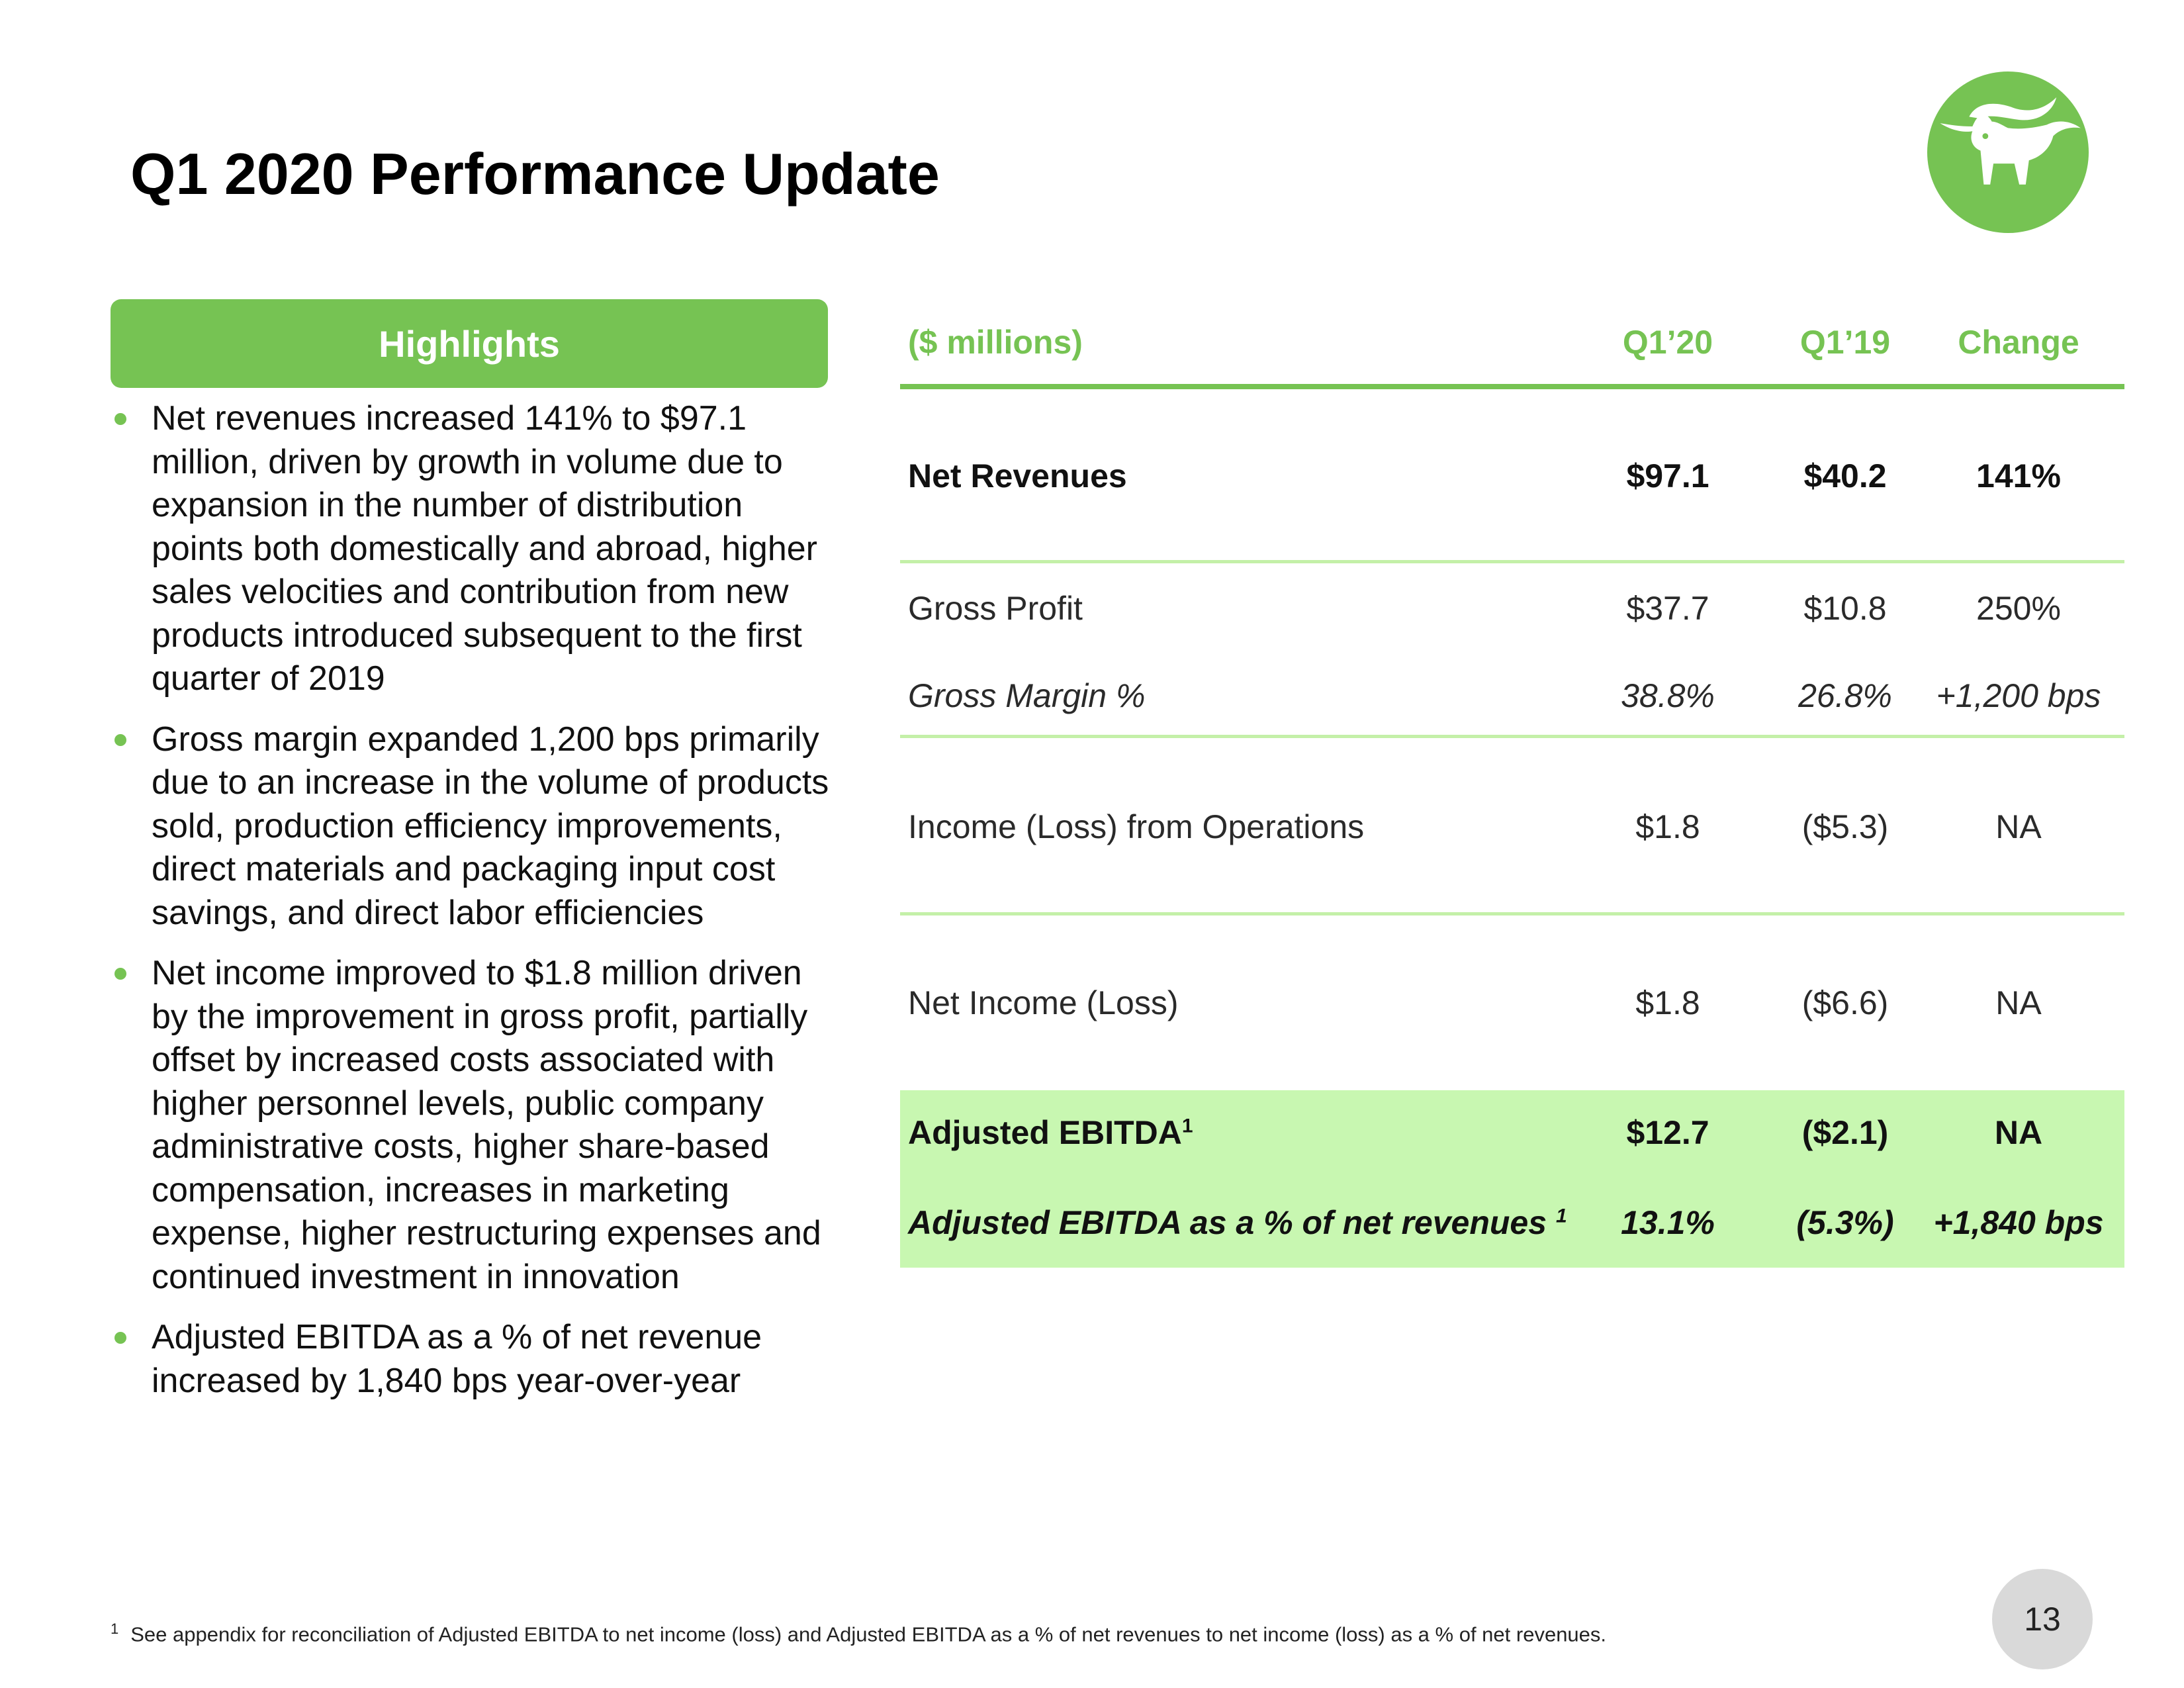 This screenshot has height=1688, width=2184. What do you see at coordinates (469, 343) in the screenshot?
I see `highlights-header: Highlights` at bounding box center [469, 343].